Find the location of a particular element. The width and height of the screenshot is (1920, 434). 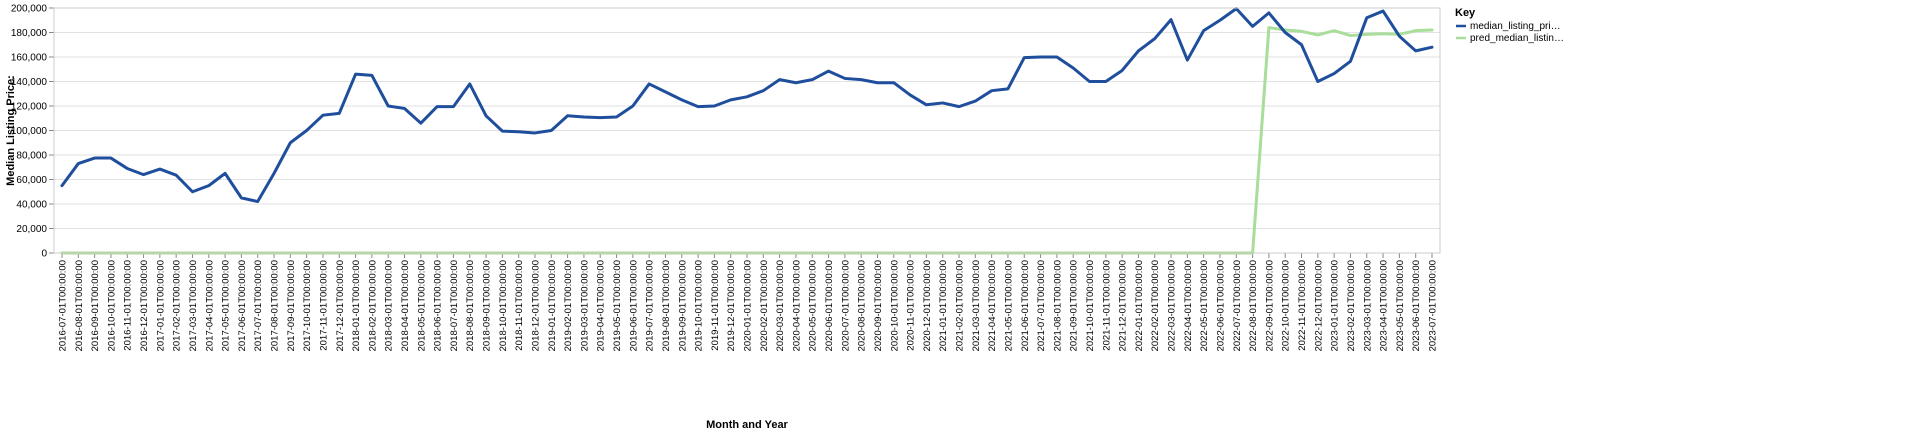

x-tick-label: 2021-07-01T00:00:00 is located at coordinates (1041, 305).